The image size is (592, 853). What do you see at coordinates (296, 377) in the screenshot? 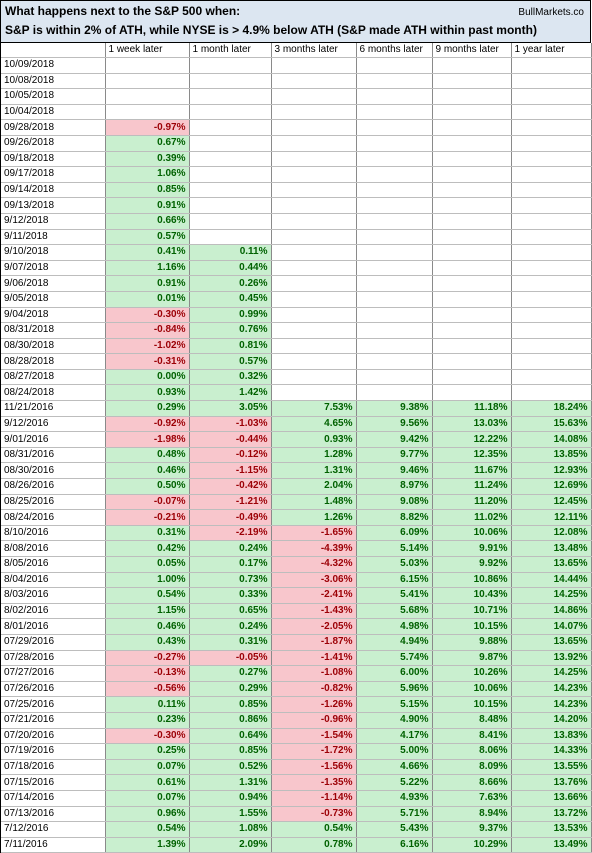
I see `table-row: 08/27/2018 0.00% 0.32%` at bounding box center [296, 377].